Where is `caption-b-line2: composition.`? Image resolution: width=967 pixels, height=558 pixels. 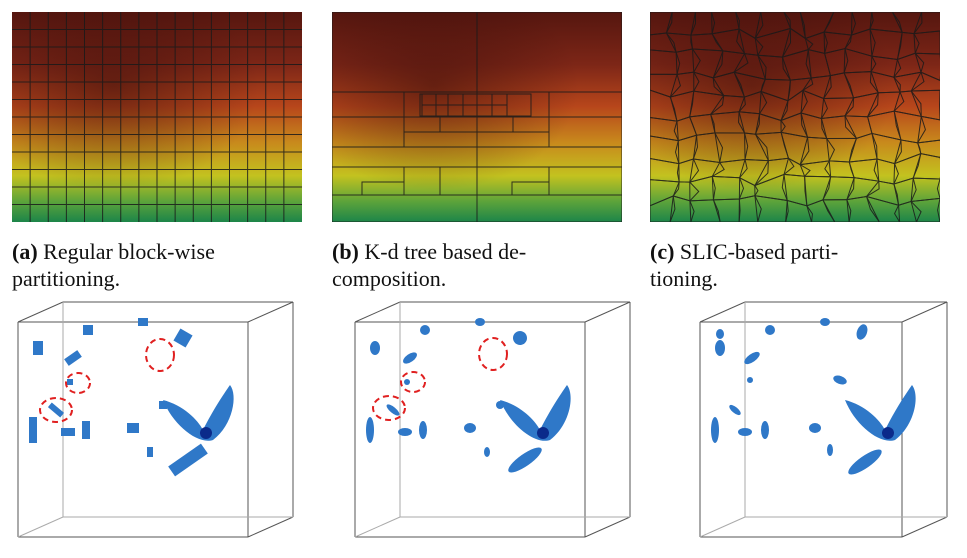
caption-b-line2: composition. is located at coordinates (389, 278).